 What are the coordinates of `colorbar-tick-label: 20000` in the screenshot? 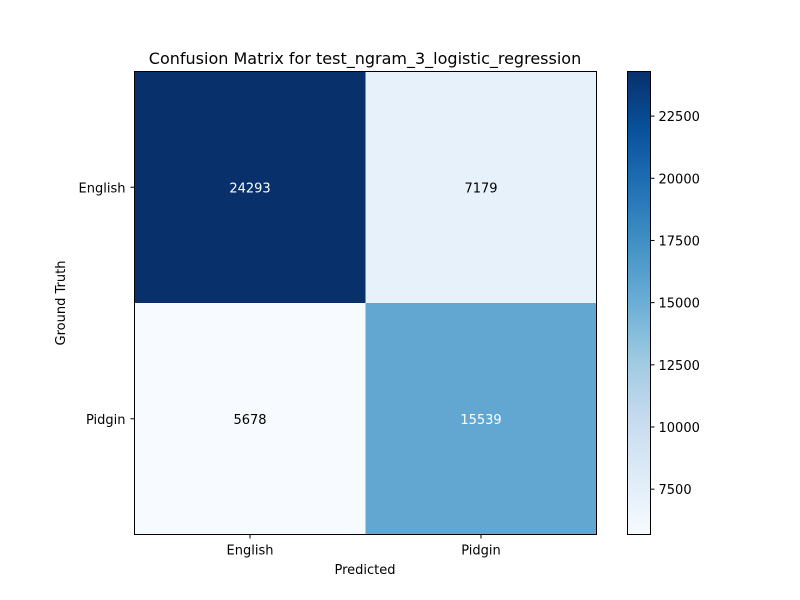 It's located at (679, 179).